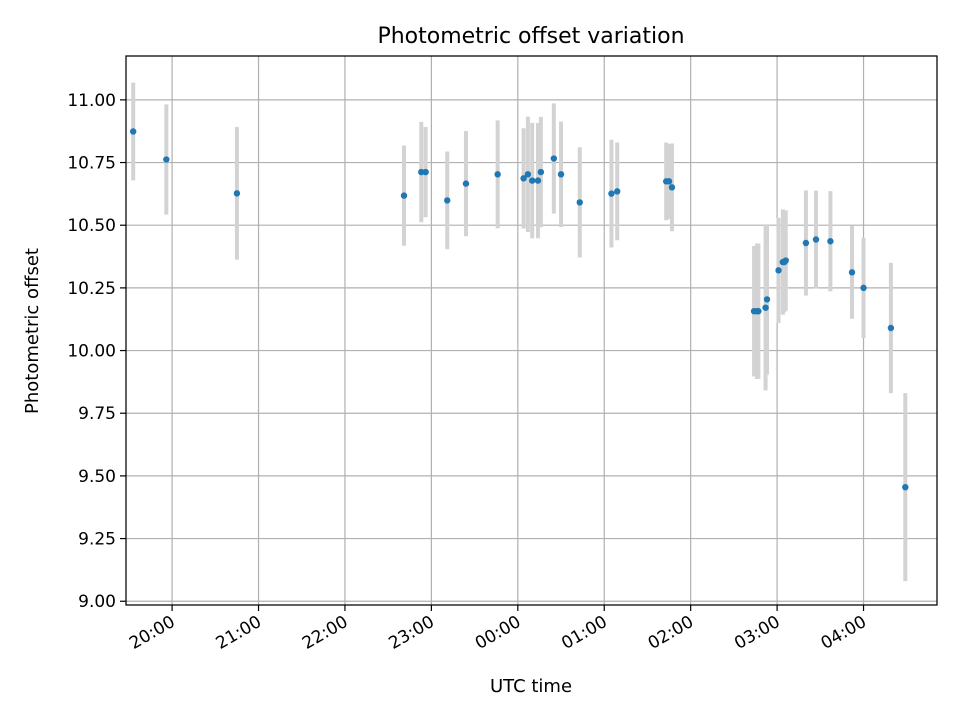 This screenshot has height=724, width=960. What do you see at coordinates (325, 633) in the screenshot?
I see `x-tick-label: 22:00` at bounding box center [325, 633].